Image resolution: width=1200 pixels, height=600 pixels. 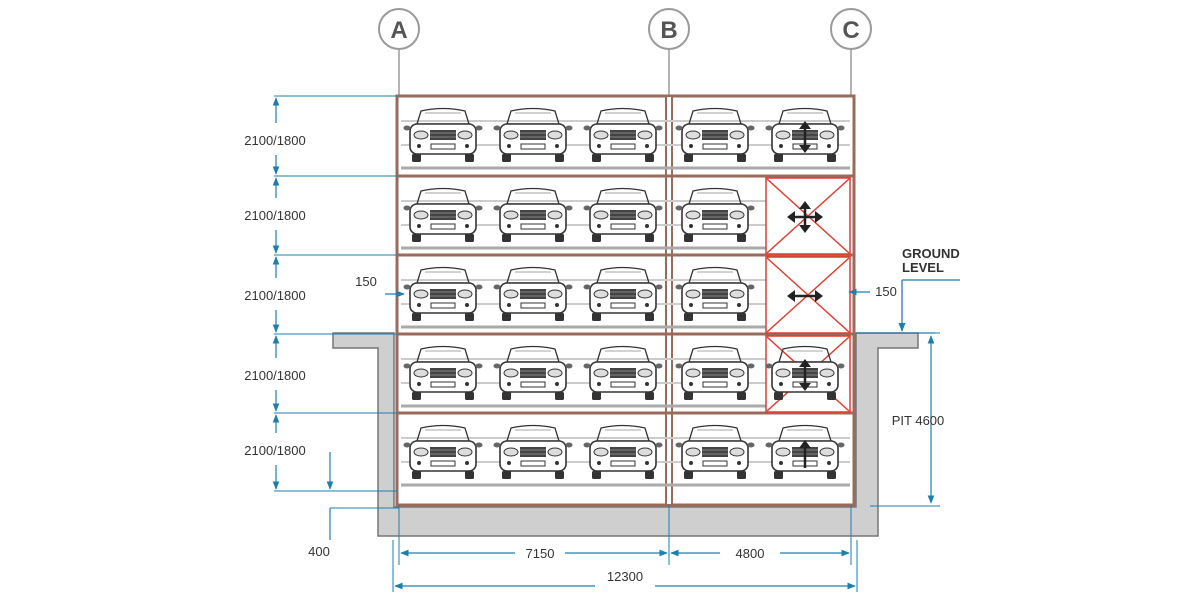 I want to click on bay-left-dimension: 7150, so click(x=540, y=553).